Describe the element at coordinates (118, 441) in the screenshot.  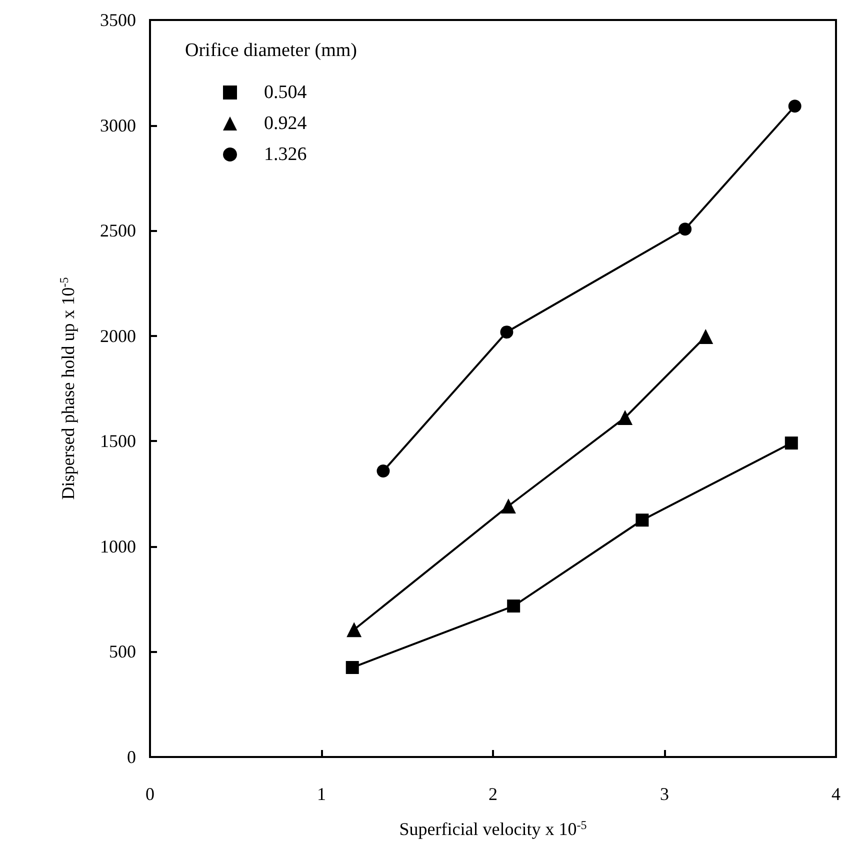
I see `y-tick-label: 1500` at that location.